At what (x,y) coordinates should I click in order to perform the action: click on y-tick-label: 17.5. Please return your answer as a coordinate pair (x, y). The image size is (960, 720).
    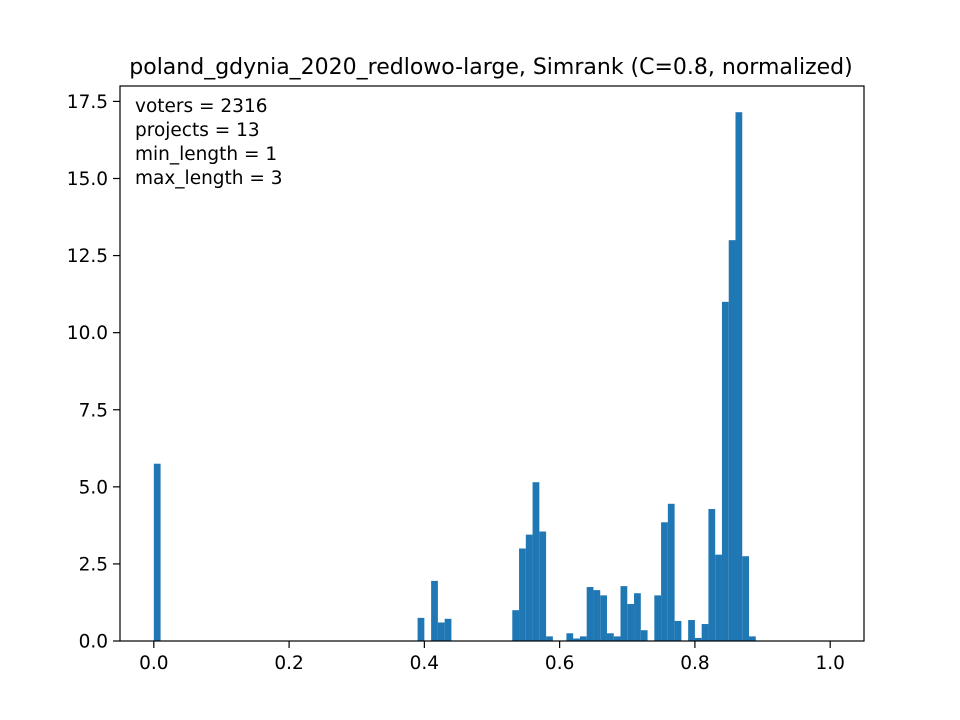
    Looking at the image, I should click on (87, 102).